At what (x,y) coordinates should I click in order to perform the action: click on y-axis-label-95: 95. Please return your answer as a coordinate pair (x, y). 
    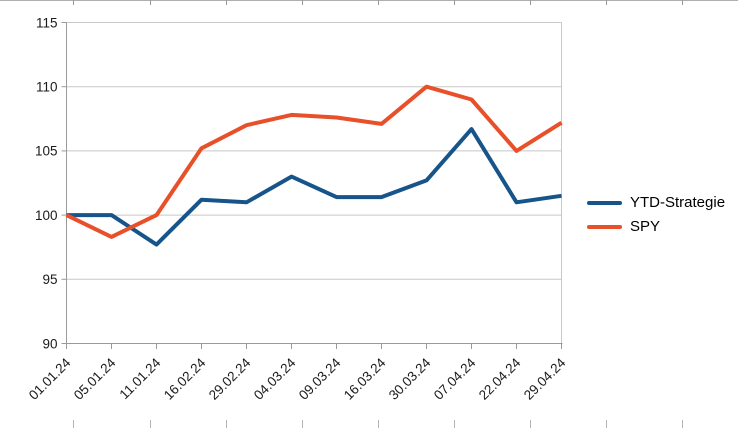
    Looking at the image, I should click on (49, 279).